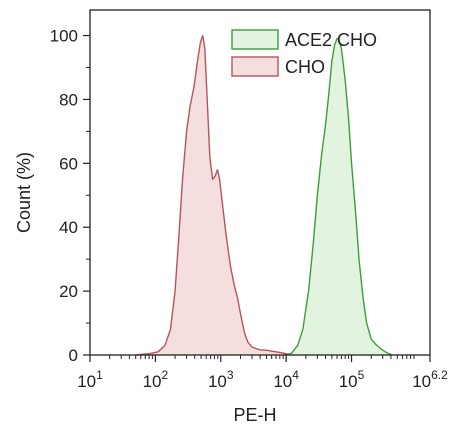 This screenshot has height=430, width=457. Describe the element at coordinates (24, 192) in the screenshot. I see `y-axis-label: Count (%)` at that location.